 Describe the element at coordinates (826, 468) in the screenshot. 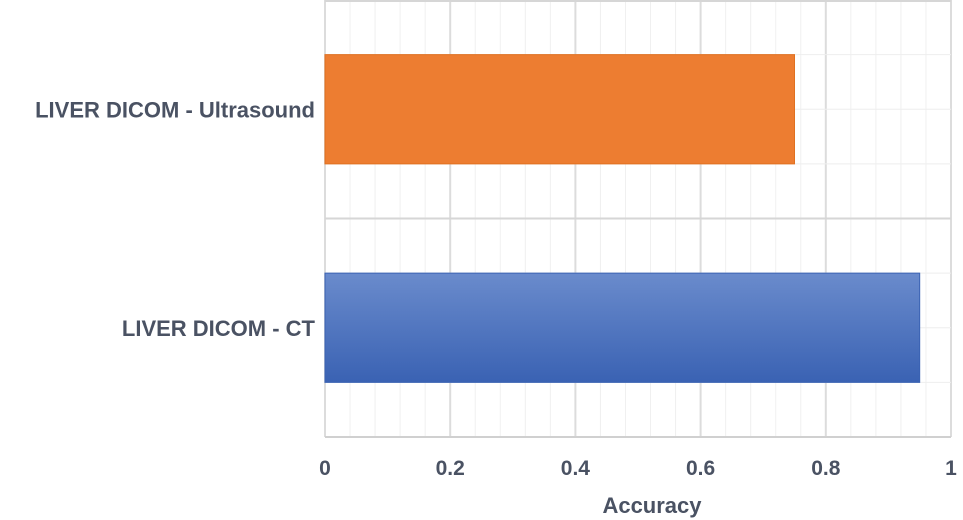

I see `x-tick-label: 0.8` at that location.